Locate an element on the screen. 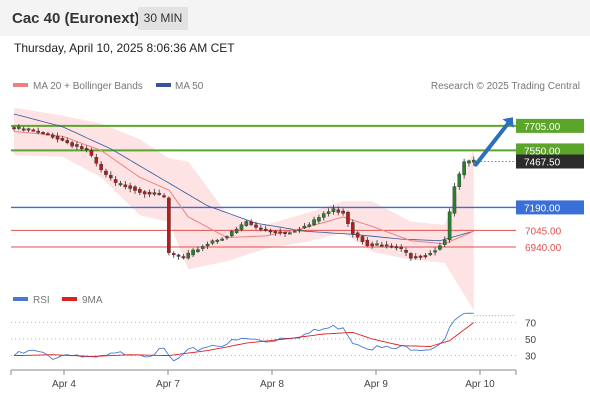  chart-timestamp: Thursday, April 10, 2025 8:06:36 AM CET is located at coordinates (124, 48).